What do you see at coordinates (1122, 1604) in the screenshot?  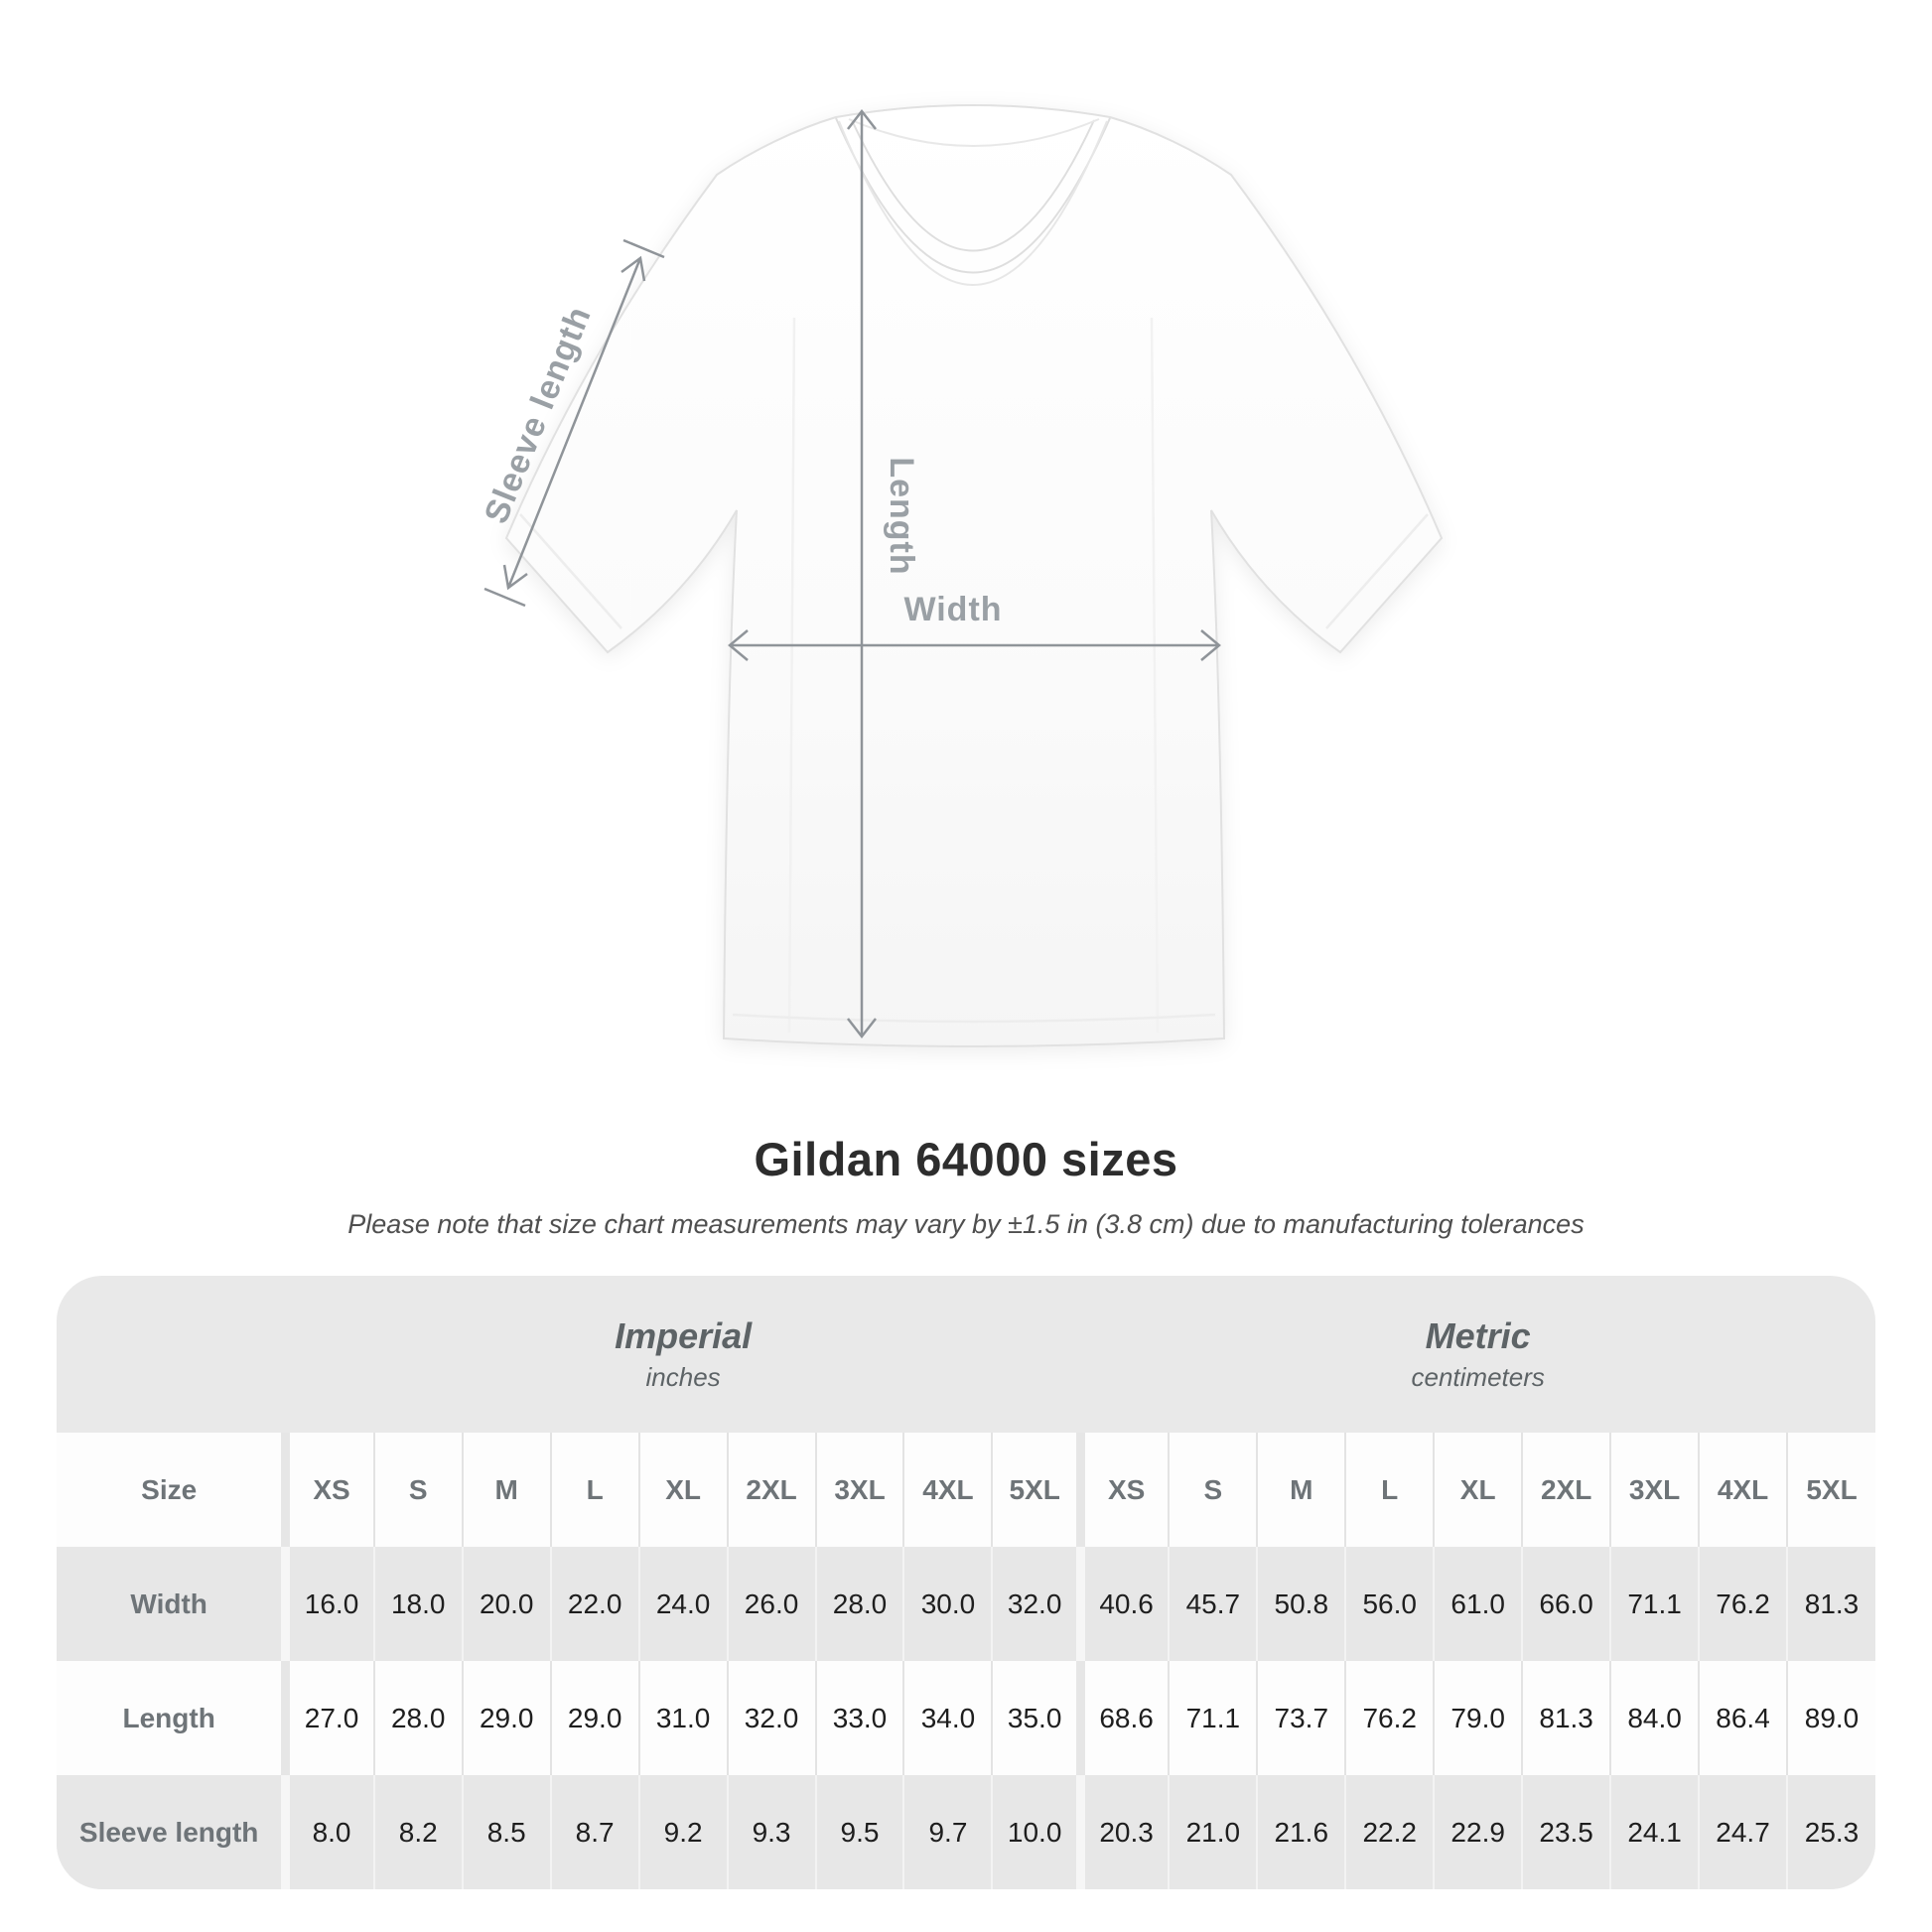 I see `cell-width-metric-xs: 40.6` at bounding box center [1122, 1604].